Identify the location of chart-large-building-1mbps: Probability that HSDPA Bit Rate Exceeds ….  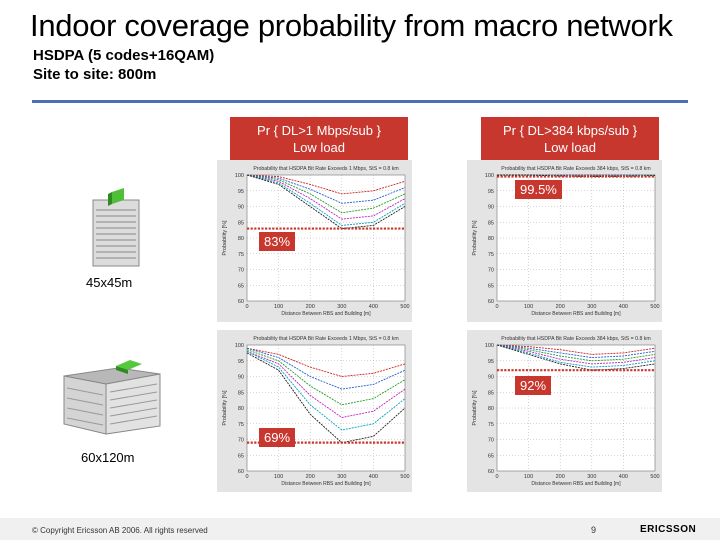
(316, 411).